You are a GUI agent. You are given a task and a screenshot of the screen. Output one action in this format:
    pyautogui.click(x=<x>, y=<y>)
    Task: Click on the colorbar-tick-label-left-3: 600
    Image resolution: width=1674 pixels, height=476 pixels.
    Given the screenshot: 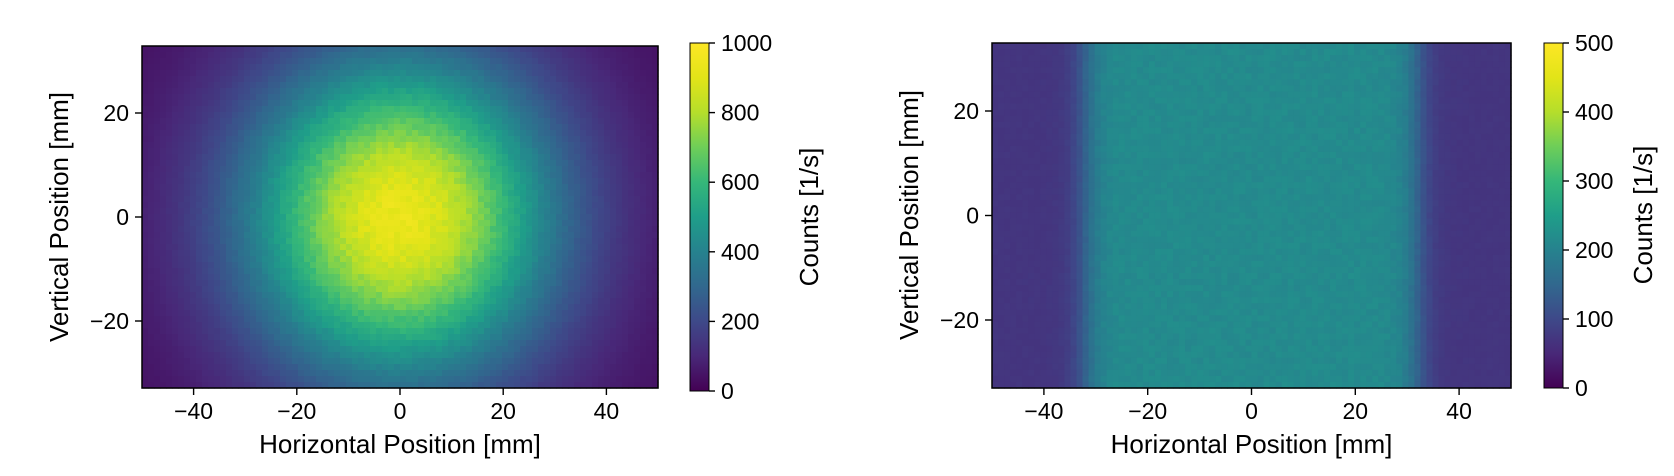 What is the action you would take?
    pyautogui.click(x=740, y=182)
    